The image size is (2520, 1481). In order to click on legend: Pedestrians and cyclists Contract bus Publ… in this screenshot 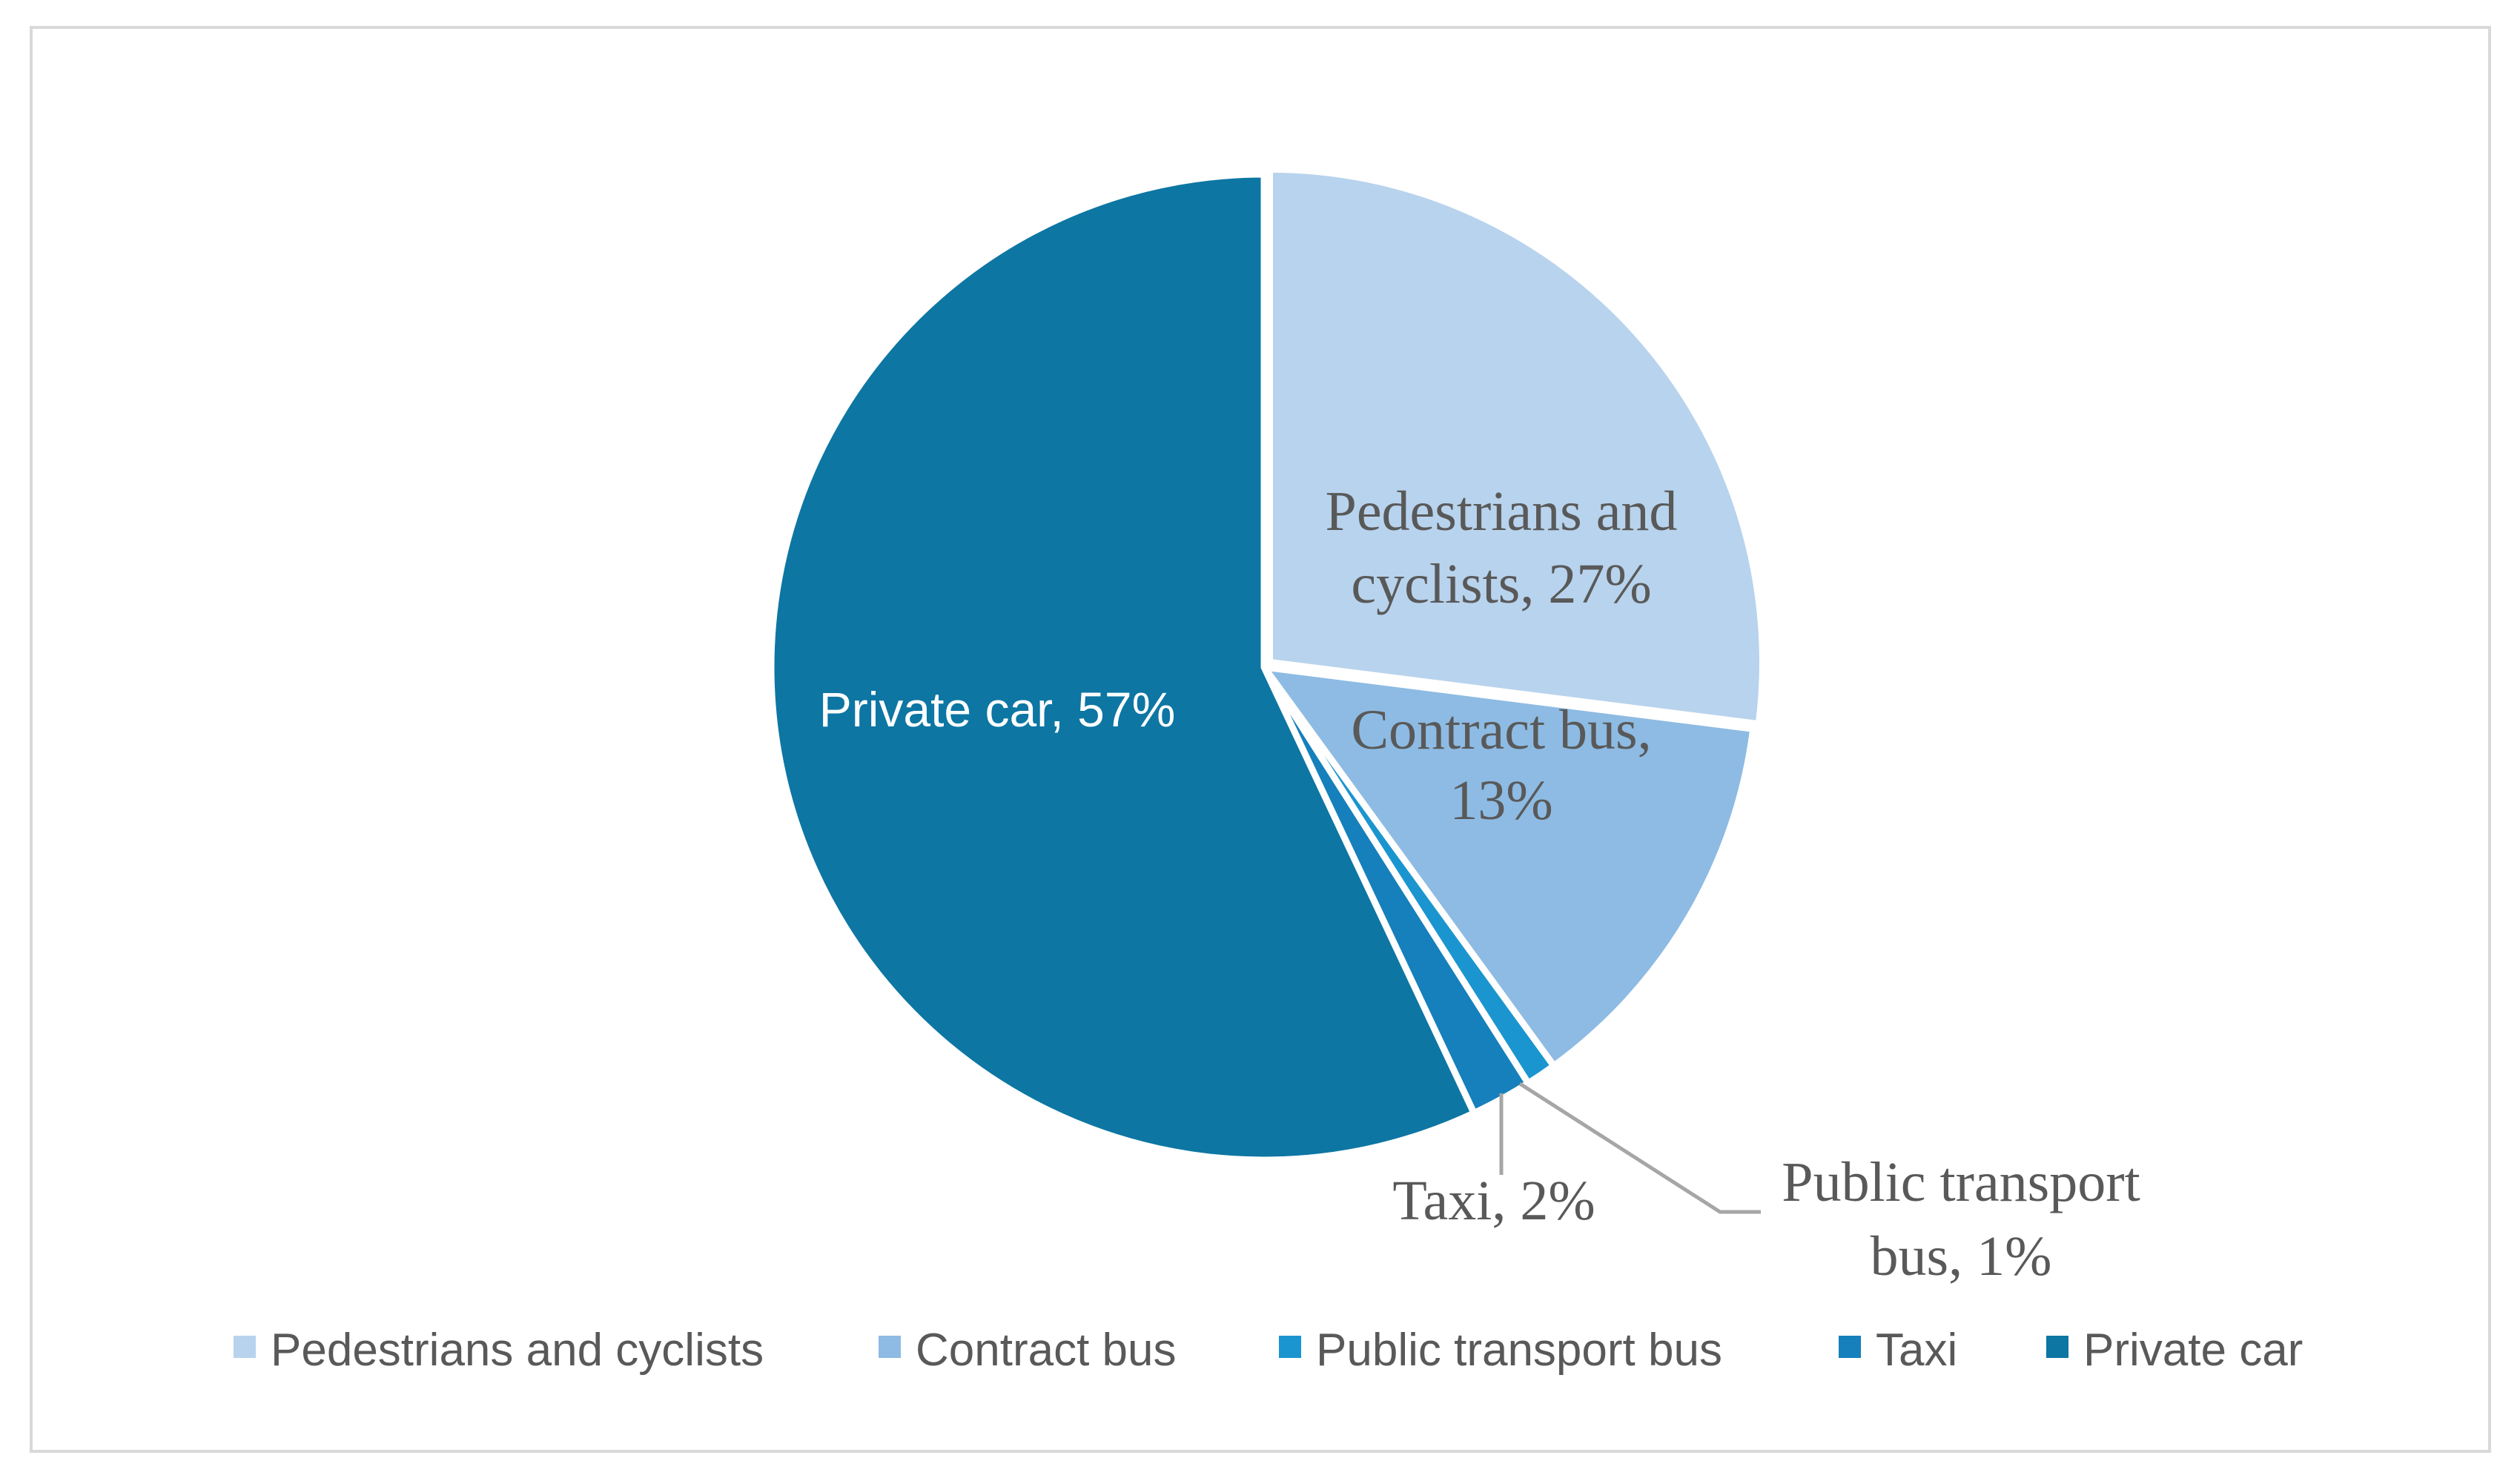, I will do `click(1268, 1350)`.